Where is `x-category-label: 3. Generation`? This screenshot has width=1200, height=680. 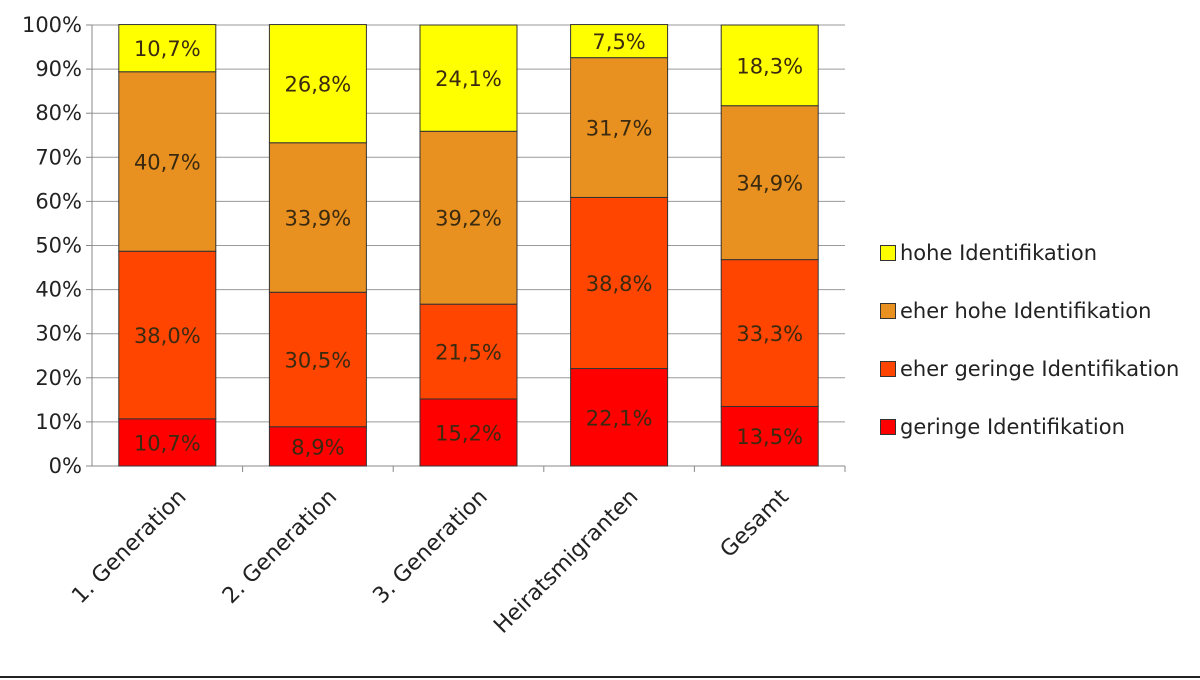
x-category-label: 3. Generation is located at coordinates (430, 547).